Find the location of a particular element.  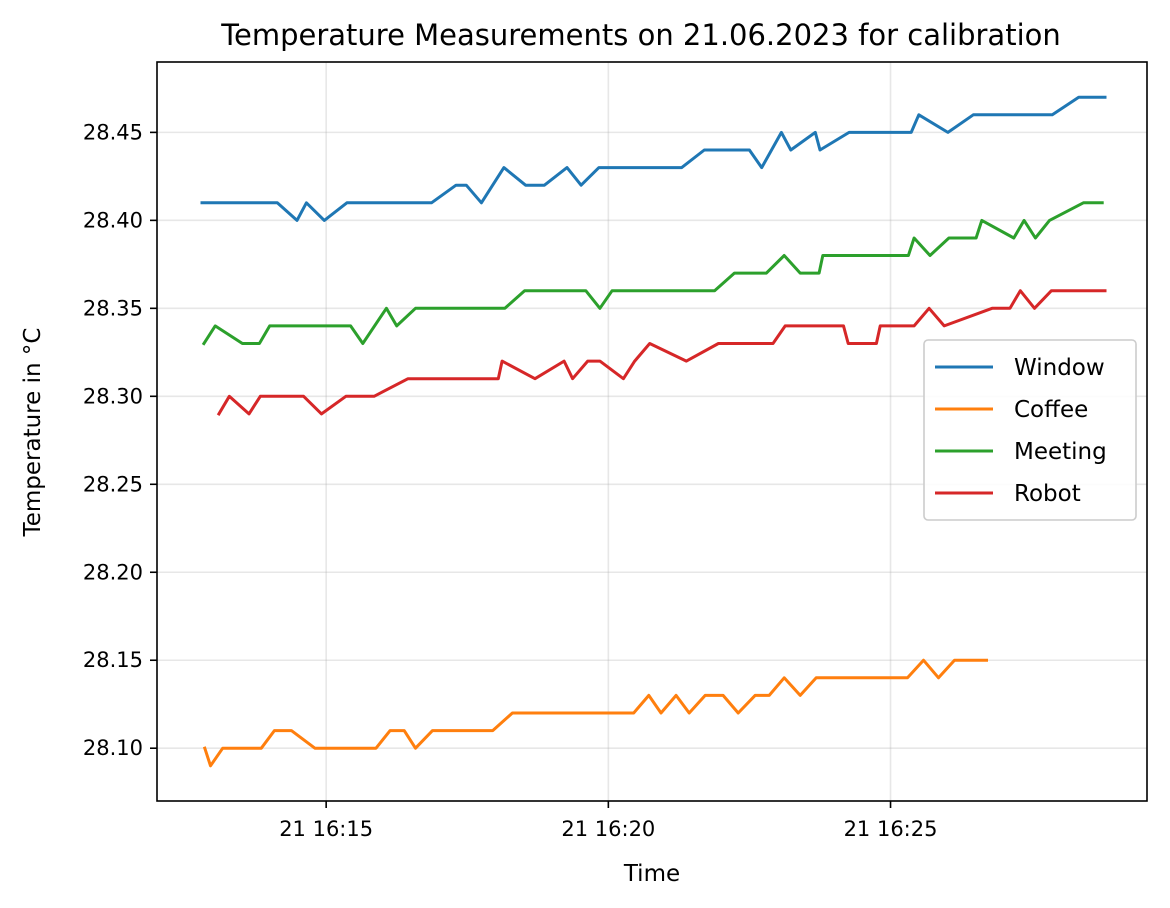

y-tick-label: 28.20 is located at coordinates (113, 572).